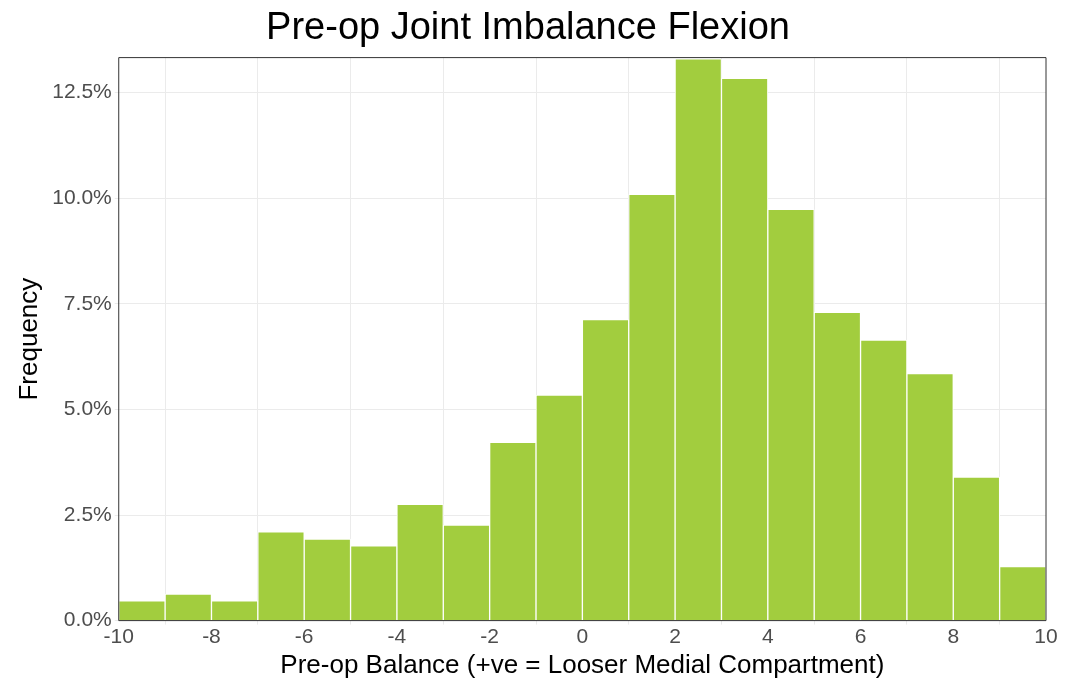 The height and width of the screenshot is (685, 1082). What do you see at coordinates (87, 513) in the screenshot?
I see `y-tick-label: 2.5%` at bounding box center [87, 513].